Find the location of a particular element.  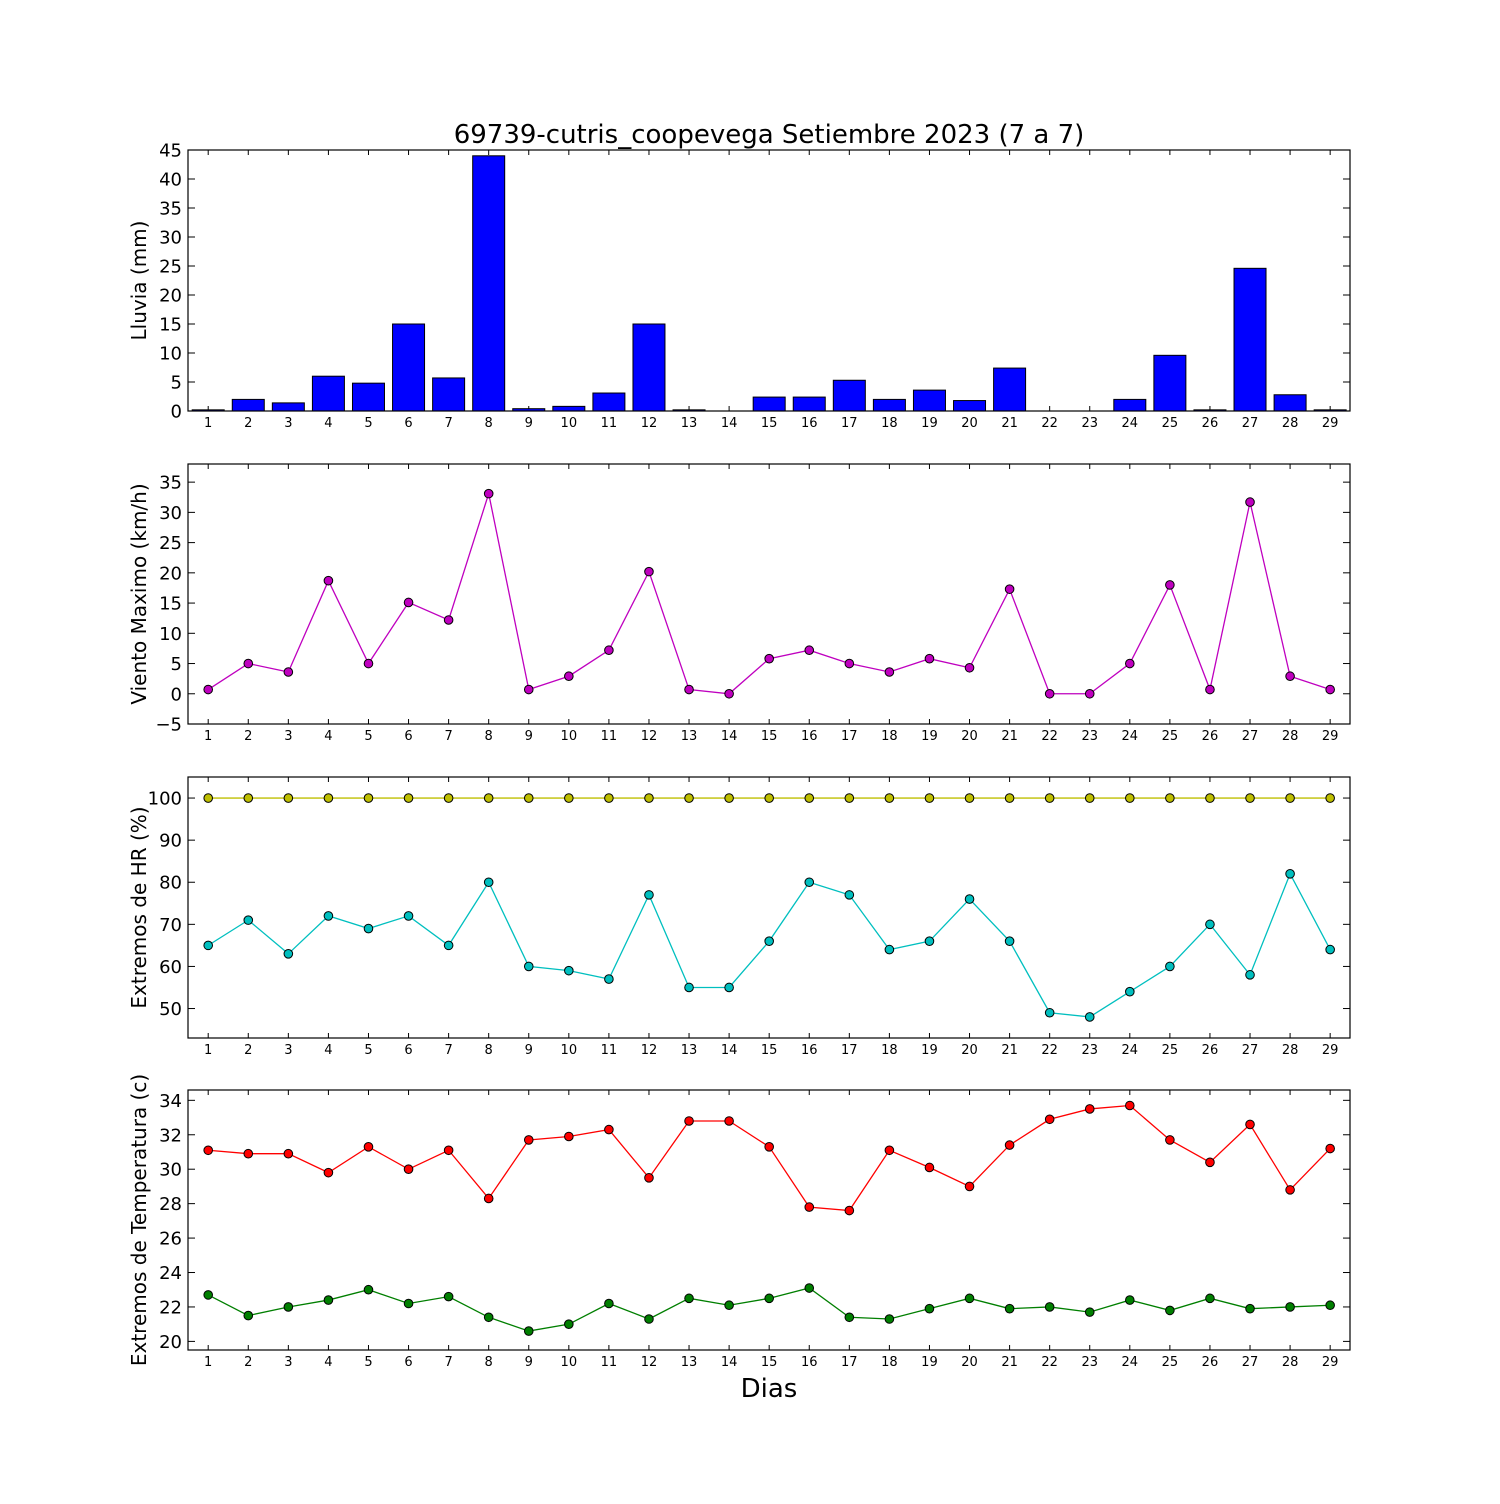

y-tick-label: 80 is located at coordinates (170, 883).